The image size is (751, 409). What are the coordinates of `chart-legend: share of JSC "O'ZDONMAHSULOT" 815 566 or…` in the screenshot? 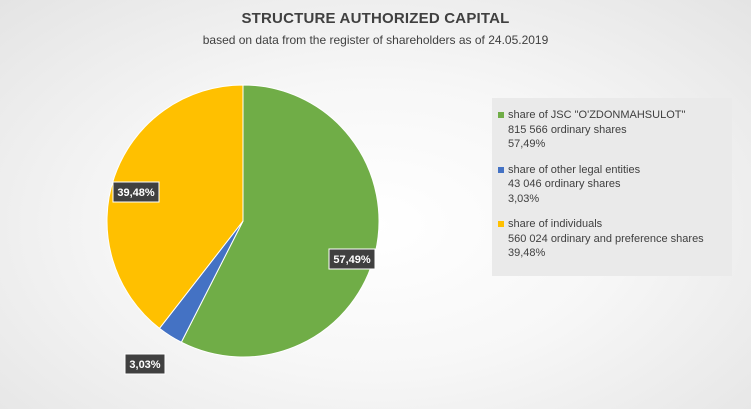 It's located at (612, 187).